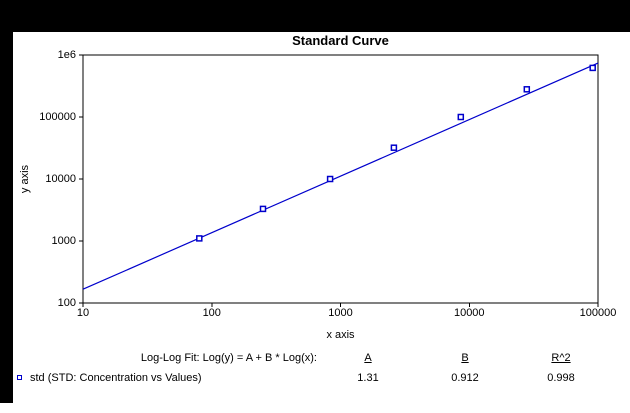 The width and height of the screenshot is (630, 413). I want to click on left-frame-band, so click(6, 217).